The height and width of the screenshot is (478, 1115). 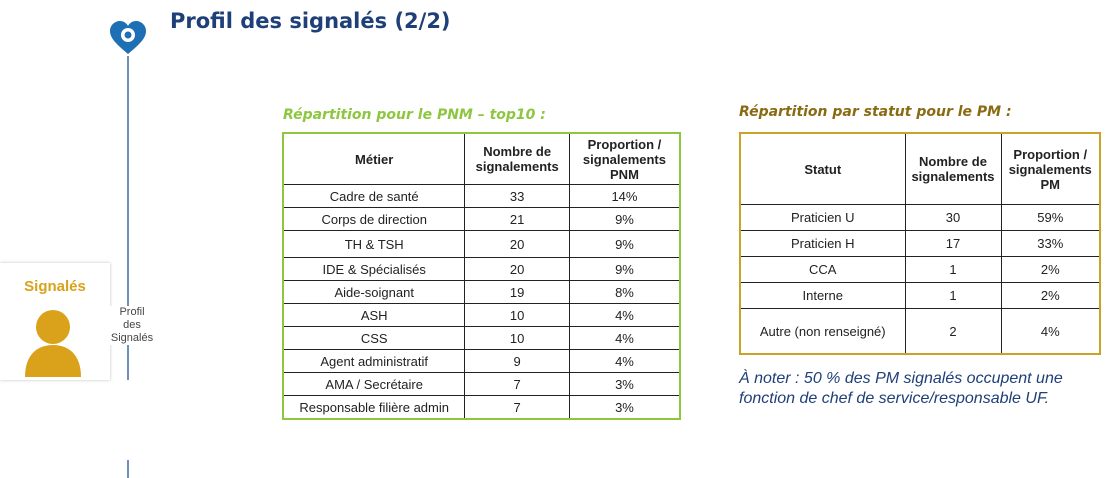 I want to click on signales-card: Signalés, so click(x=55, y=321).